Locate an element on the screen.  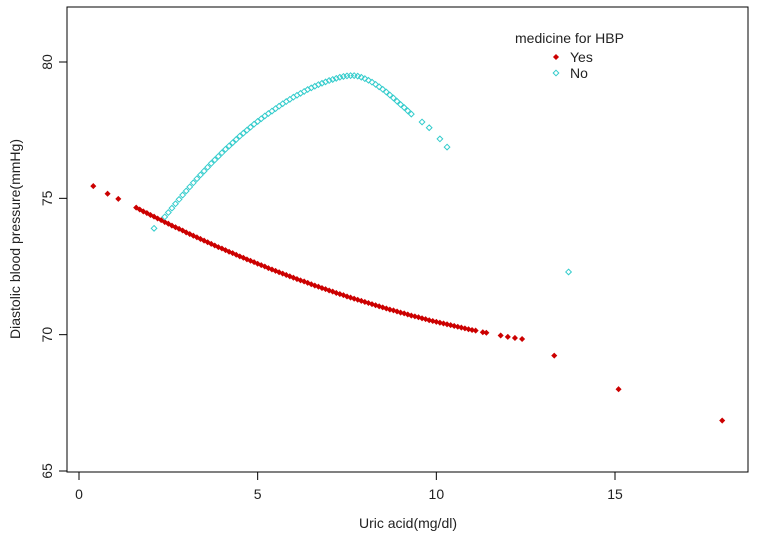
y-axis: 65 70 75 80 is located at coordinates (53, 266).